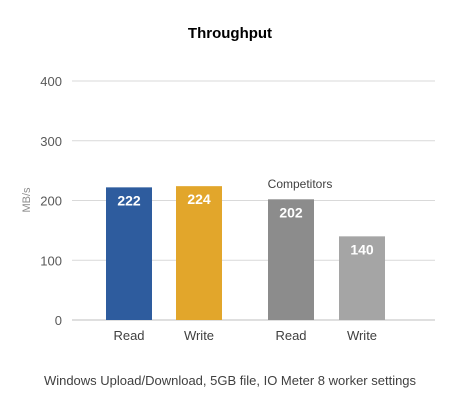 The height and width of the screenshot is (420, 460). What do you see at coordinates (362, 249) in the screenshot?
I see `data-label: 140` at bounding box center [362, 249].